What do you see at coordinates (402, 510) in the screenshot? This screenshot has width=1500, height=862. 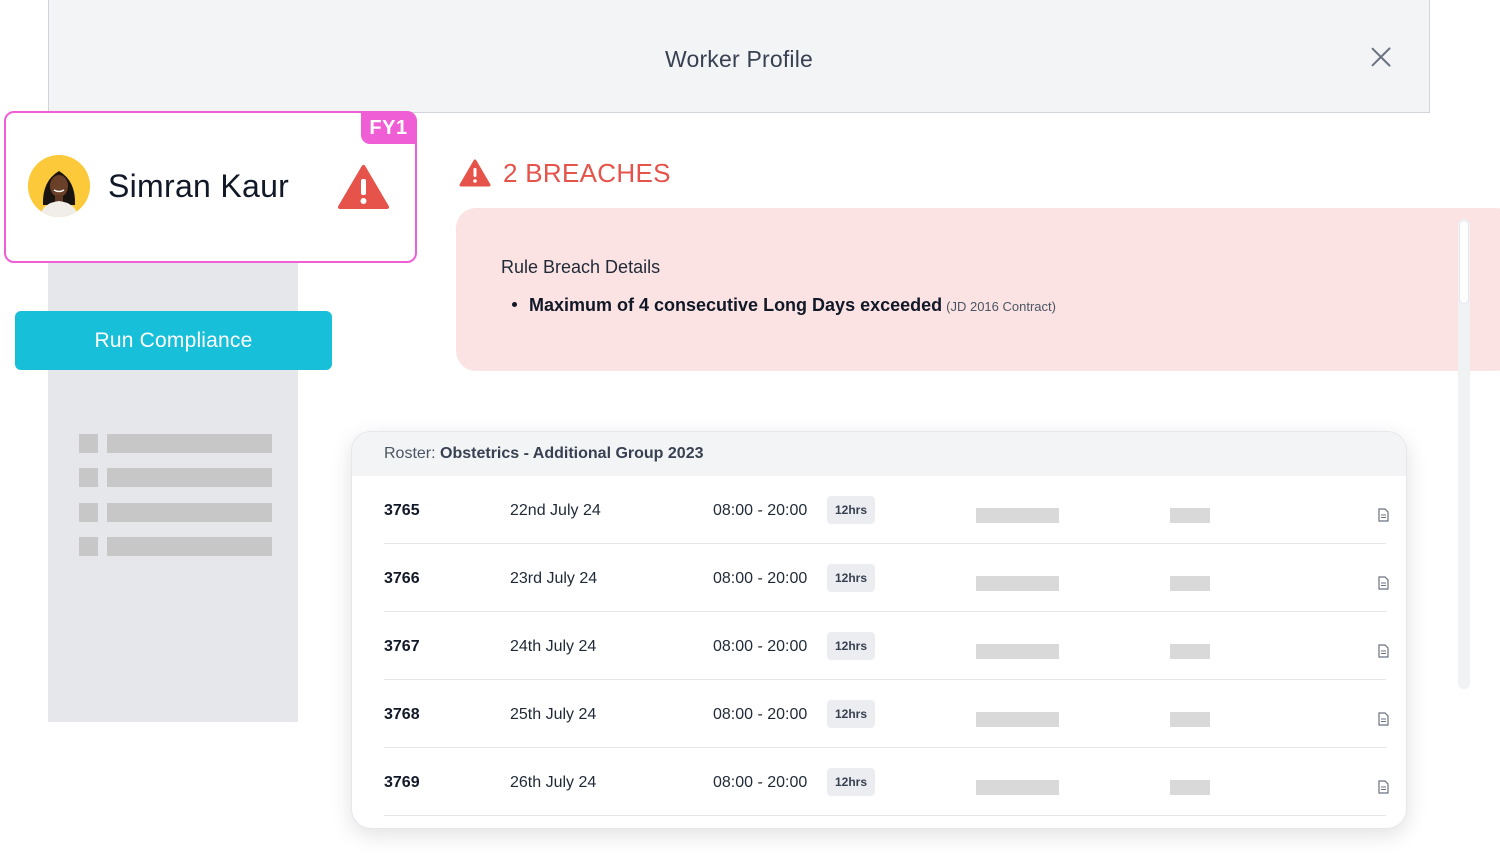 I see `shift-id: 3765` at bounding box center [402, 510].